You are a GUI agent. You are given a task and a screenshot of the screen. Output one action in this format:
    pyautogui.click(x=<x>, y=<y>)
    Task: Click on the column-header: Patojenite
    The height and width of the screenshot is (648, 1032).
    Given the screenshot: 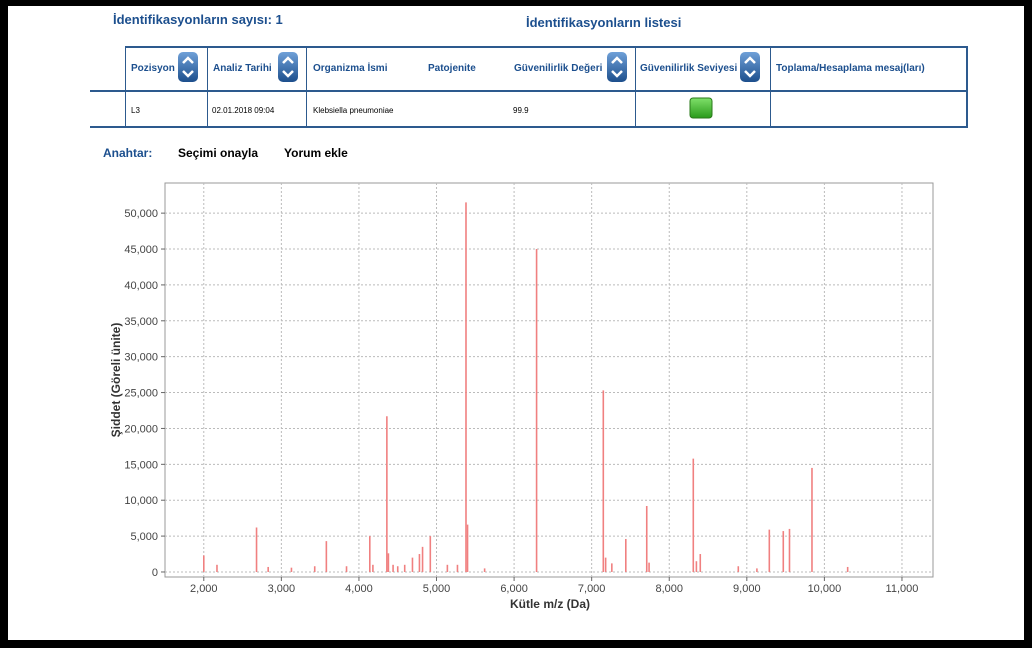 What is the action you would take?
    pyautogui.click(x=452, y=68)
    